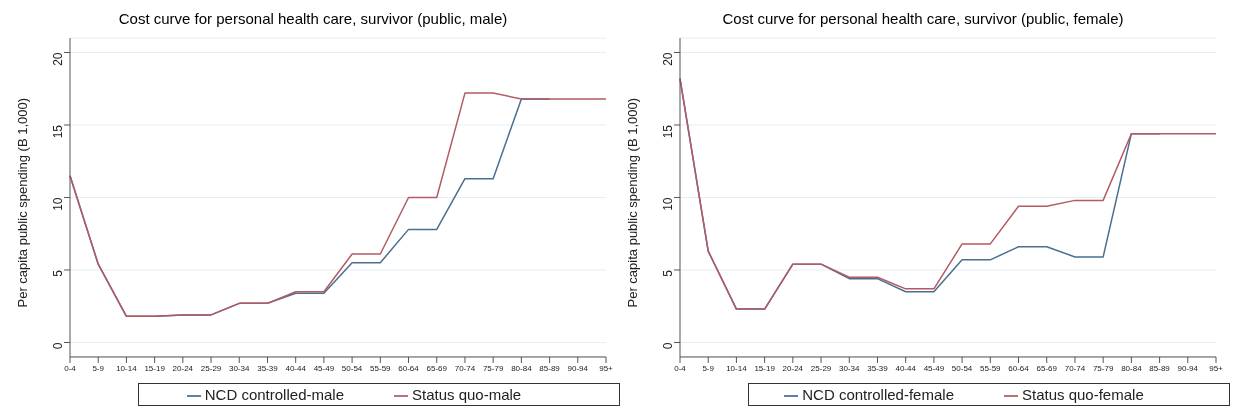 The image size is (1244, 418). What do you see at coordinates (923, 19) in the screenshot?
I see `chart-title: Cost curve for personal health care, survivor (public, female)` at bounding box center [923, 19].